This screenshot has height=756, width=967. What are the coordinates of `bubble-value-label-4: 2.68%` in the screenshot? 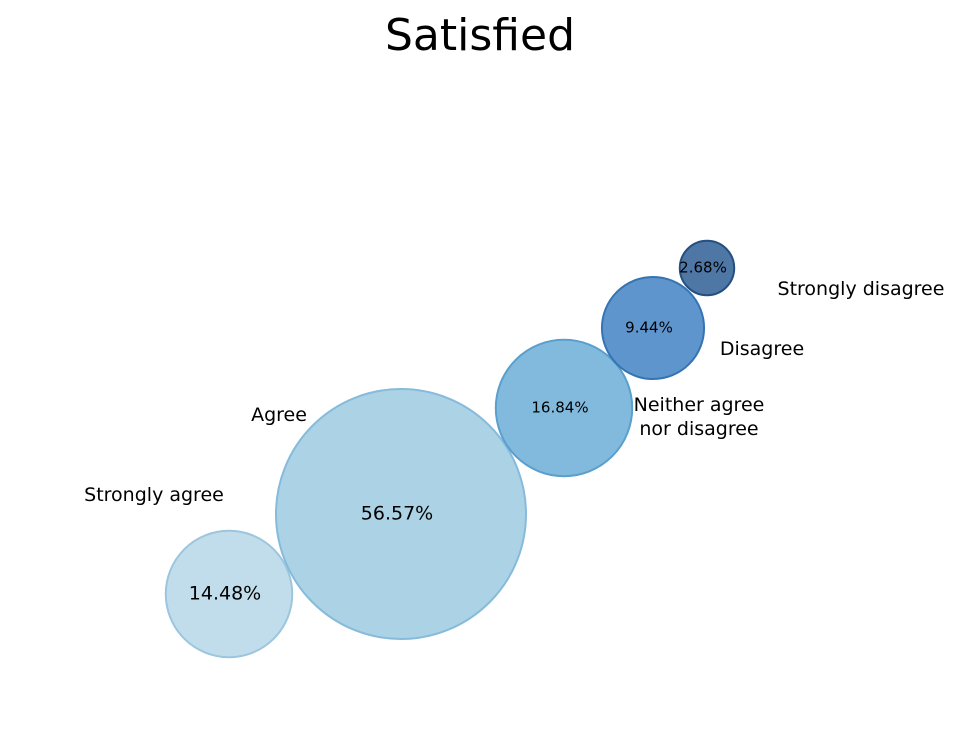 It's located at (703, 268).